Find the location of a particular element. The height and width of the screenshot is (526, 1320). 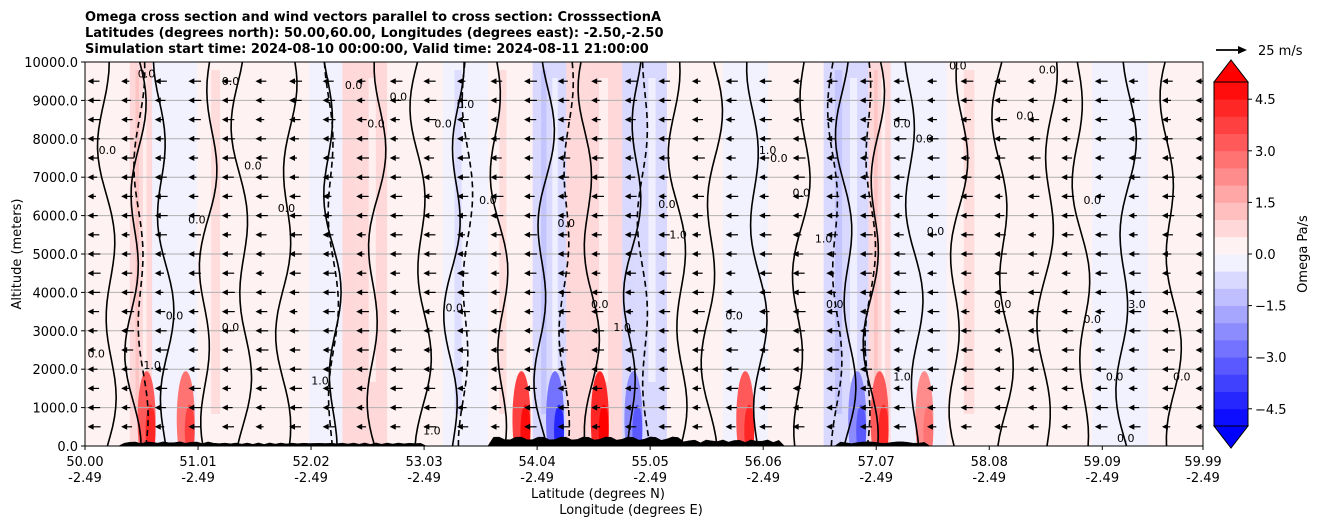

y-tick-label-4: 4000.0 is located at coordinates (56, 293).